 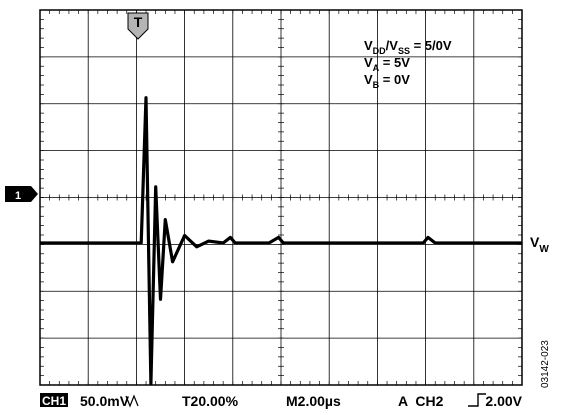 I want to click on trigger-marker-label: T, so click(x=138, y=22).